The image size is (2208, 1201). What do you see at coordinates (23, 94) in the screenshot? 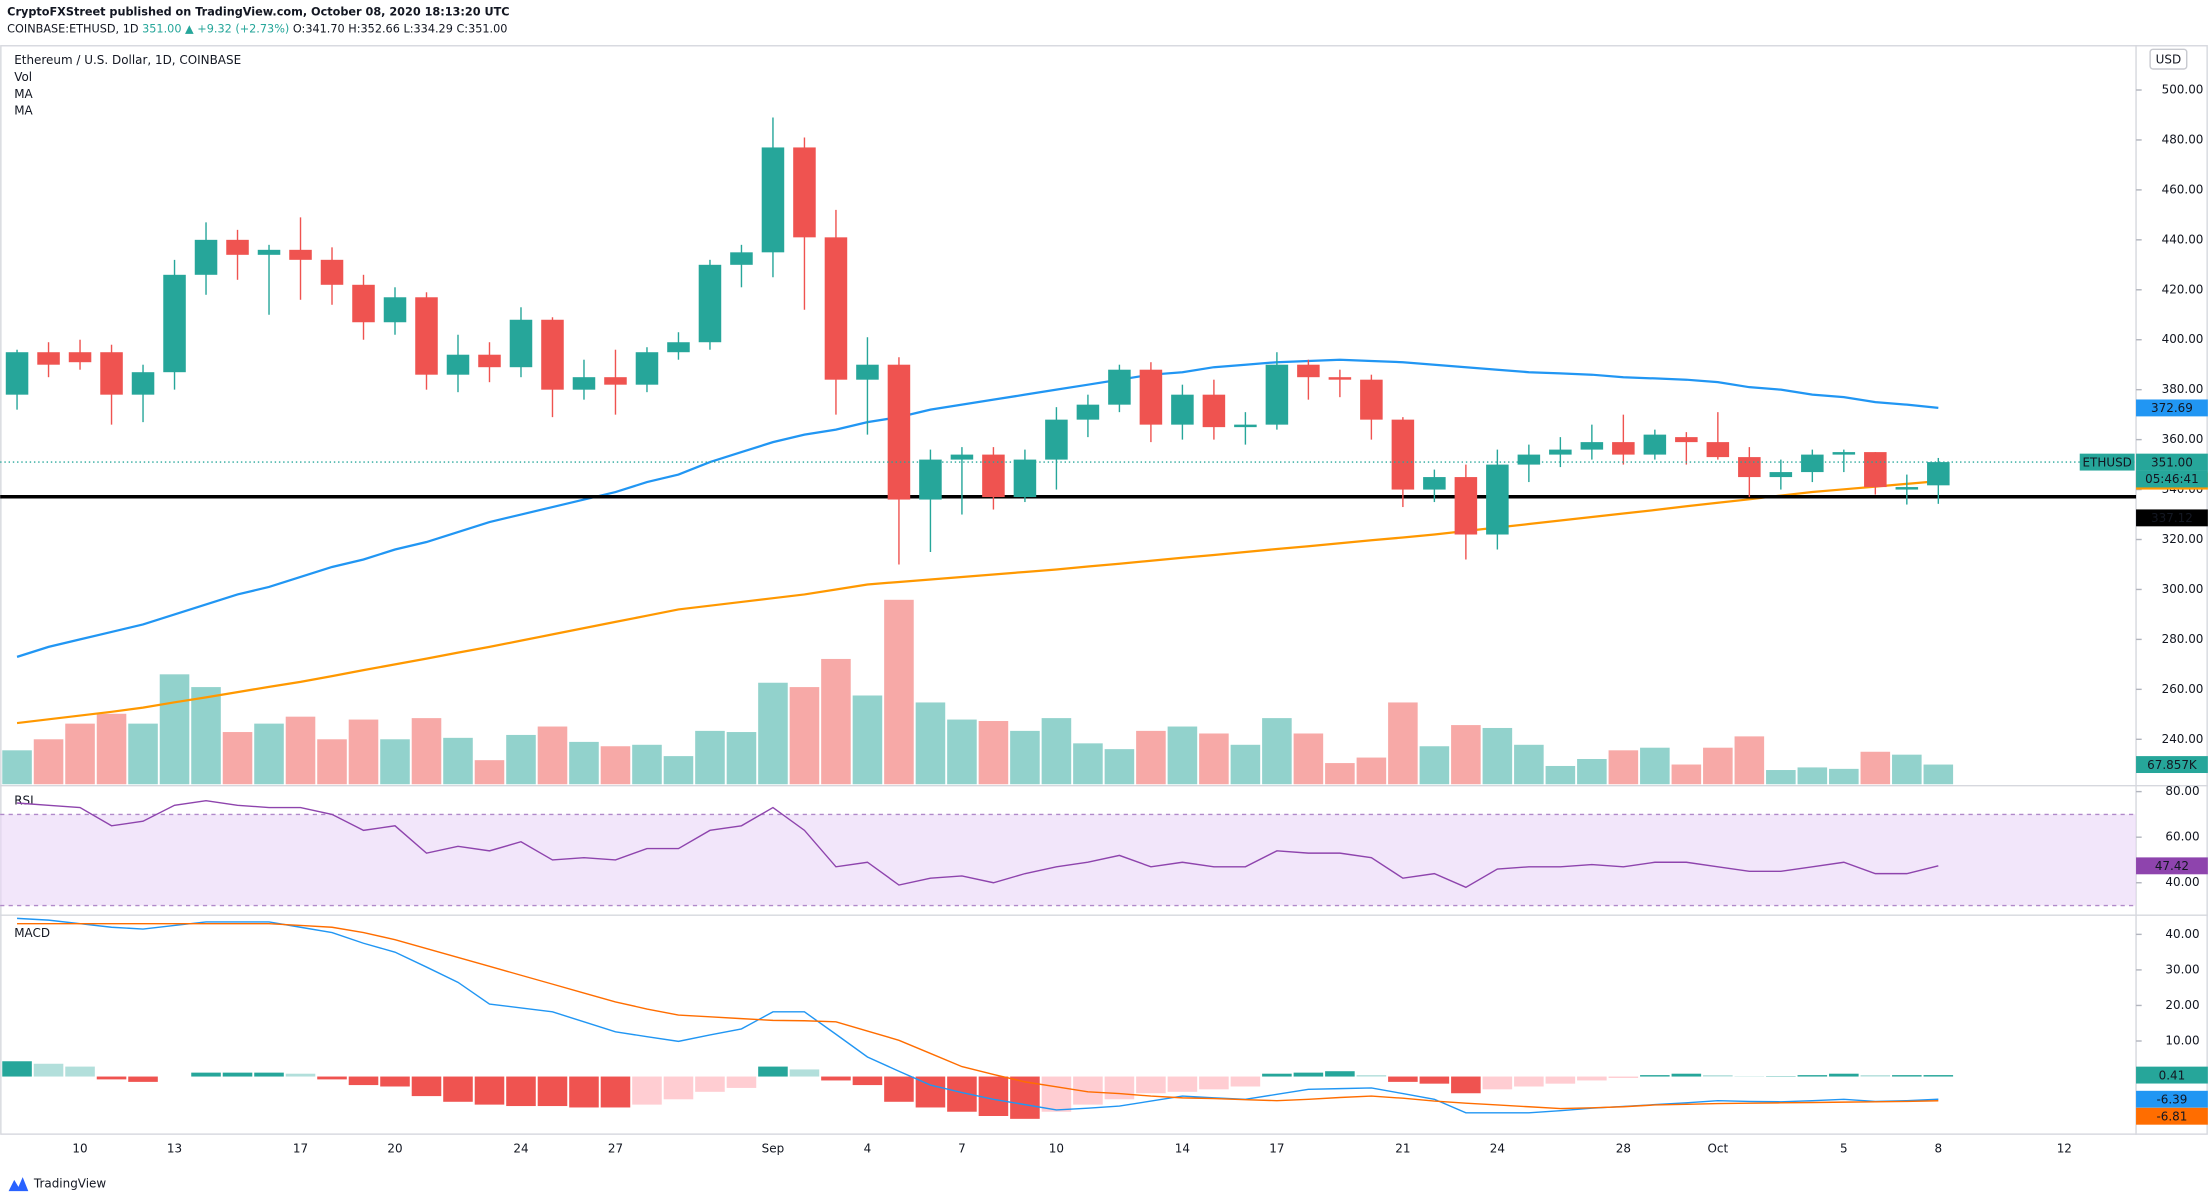
I see `legend-ma: MA` at bounding box center [23, 94].